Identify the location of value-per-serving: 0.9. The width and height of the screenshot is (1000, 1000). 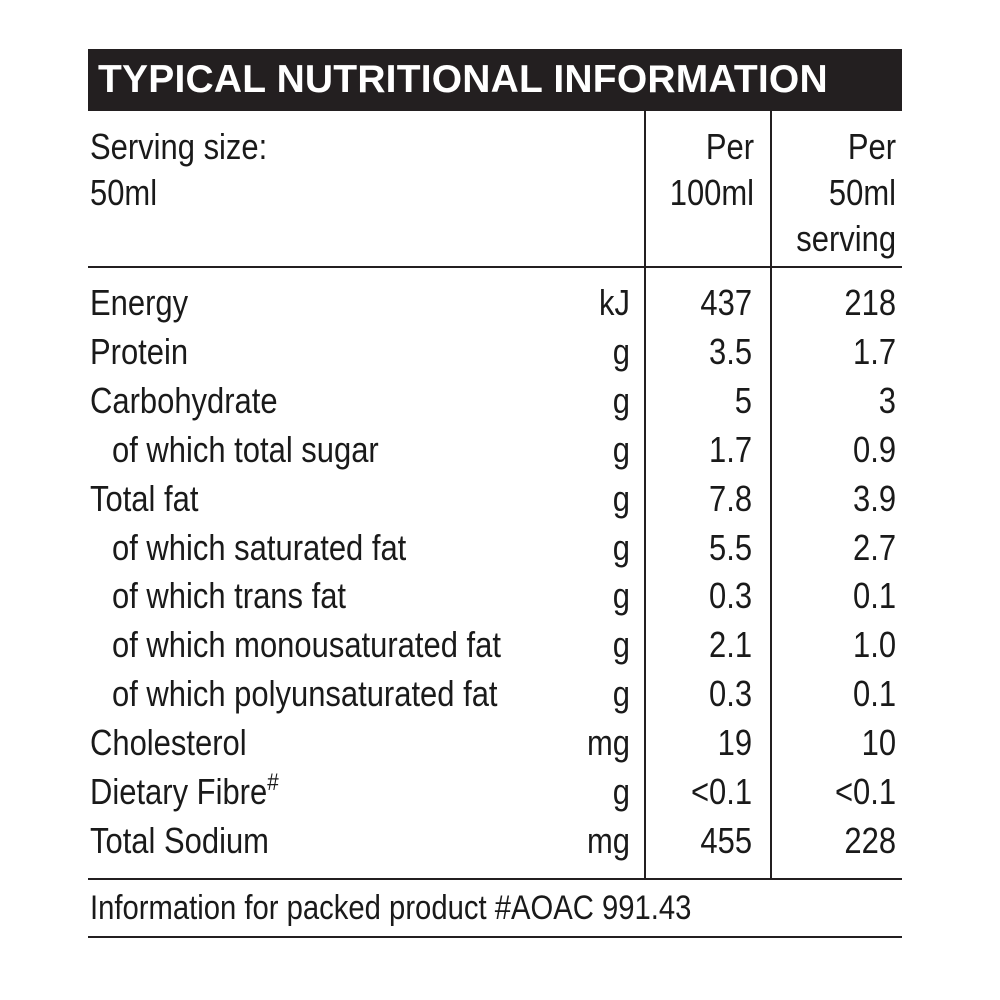
(874, 449).